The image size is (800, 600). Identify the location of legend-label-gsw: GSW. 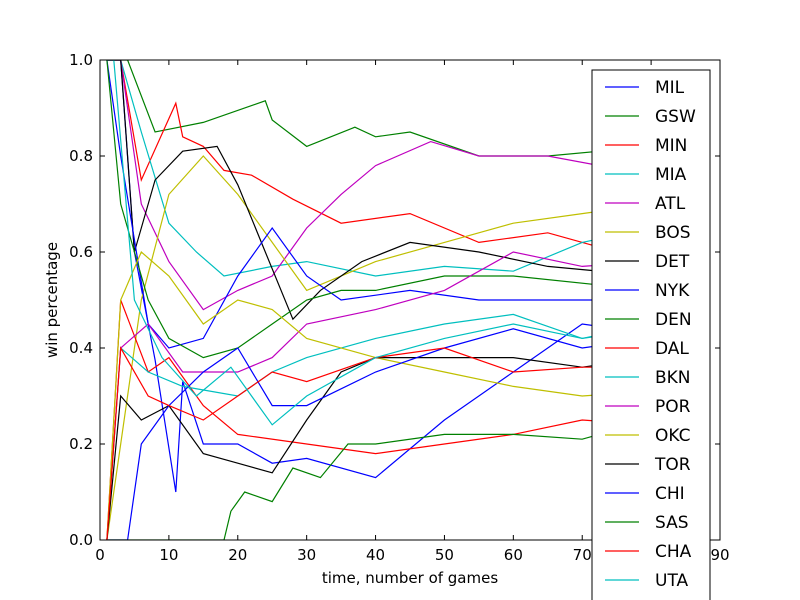
(675, 117).